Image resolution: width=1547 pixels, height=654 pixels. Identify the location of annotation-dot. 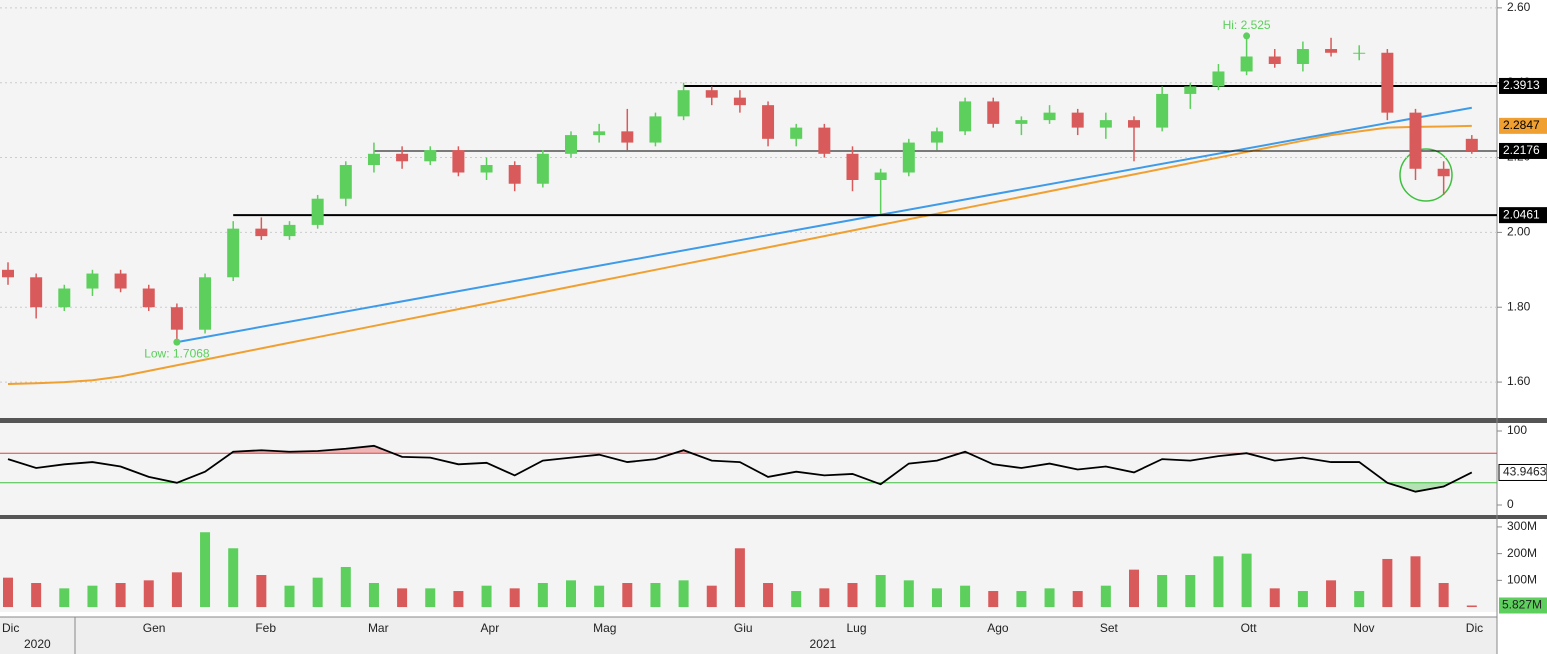
(1247, 36).